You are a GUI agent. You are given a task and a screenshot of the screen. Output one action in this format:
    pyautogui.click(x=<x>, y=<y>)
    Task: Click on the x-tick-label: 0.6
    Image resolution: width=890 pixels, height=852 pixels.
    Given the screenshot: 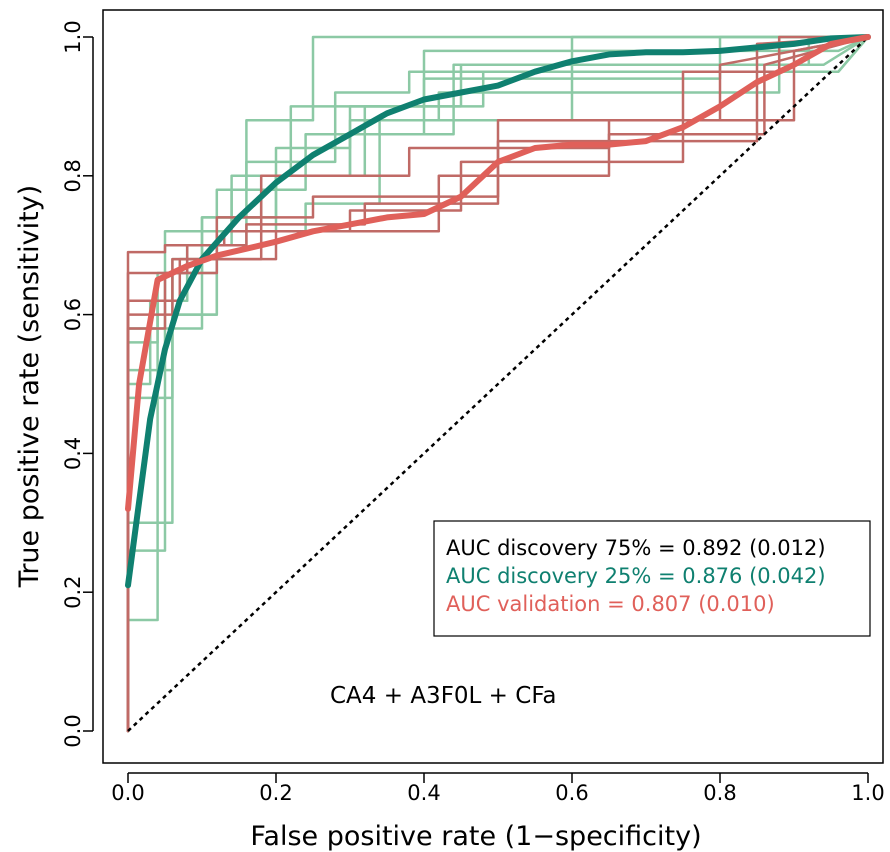 What is the action you would take?
    pyautogui.click(x=571, y=793)
    